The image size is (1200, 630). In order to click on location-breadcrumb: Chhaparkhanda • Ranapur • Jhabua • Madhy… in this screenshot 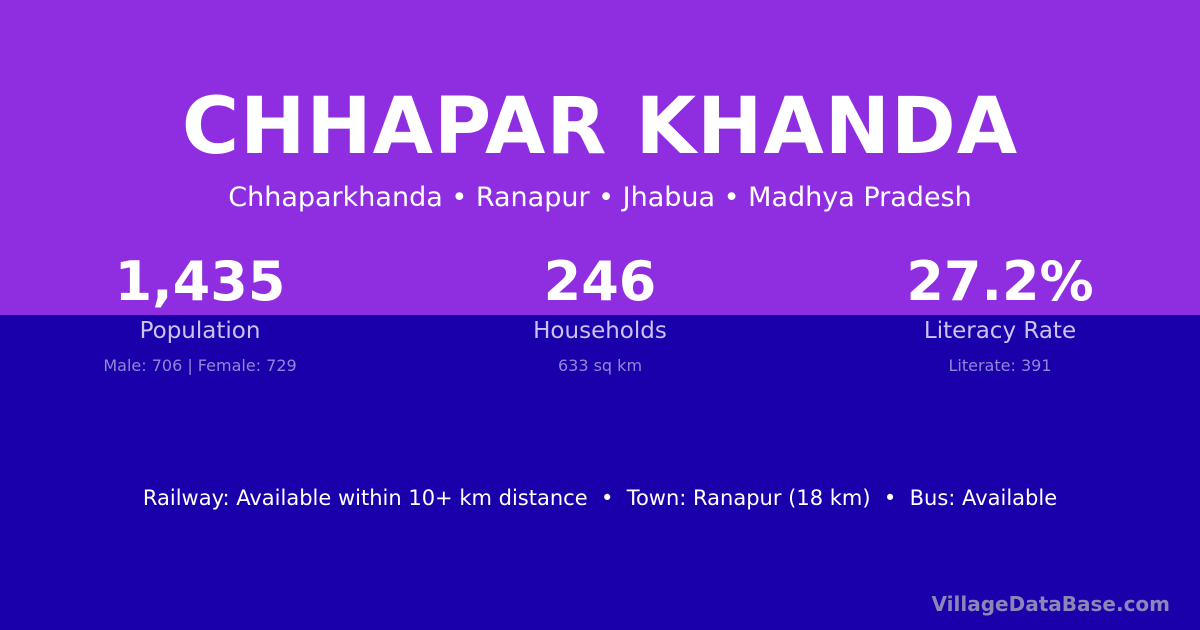, I will do `click(600, 197)`.